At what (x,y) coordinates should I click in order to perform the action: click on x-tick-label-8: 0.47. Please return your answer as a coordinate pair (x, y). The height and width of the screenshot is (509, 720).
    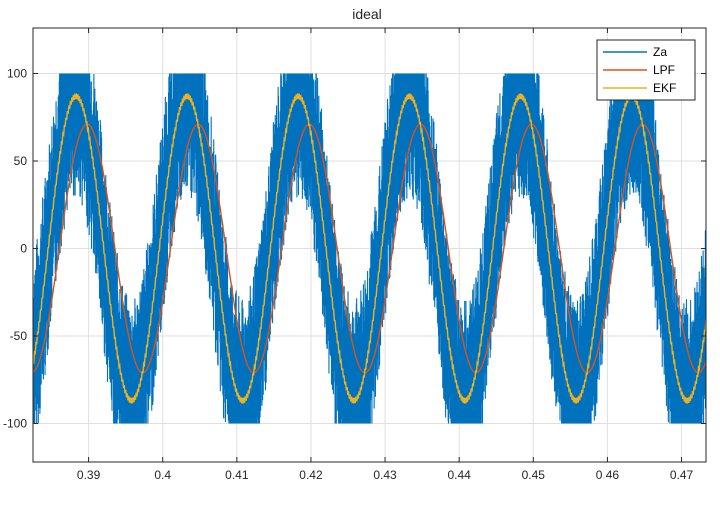
    Looking at the image, I should click on (682, 475).